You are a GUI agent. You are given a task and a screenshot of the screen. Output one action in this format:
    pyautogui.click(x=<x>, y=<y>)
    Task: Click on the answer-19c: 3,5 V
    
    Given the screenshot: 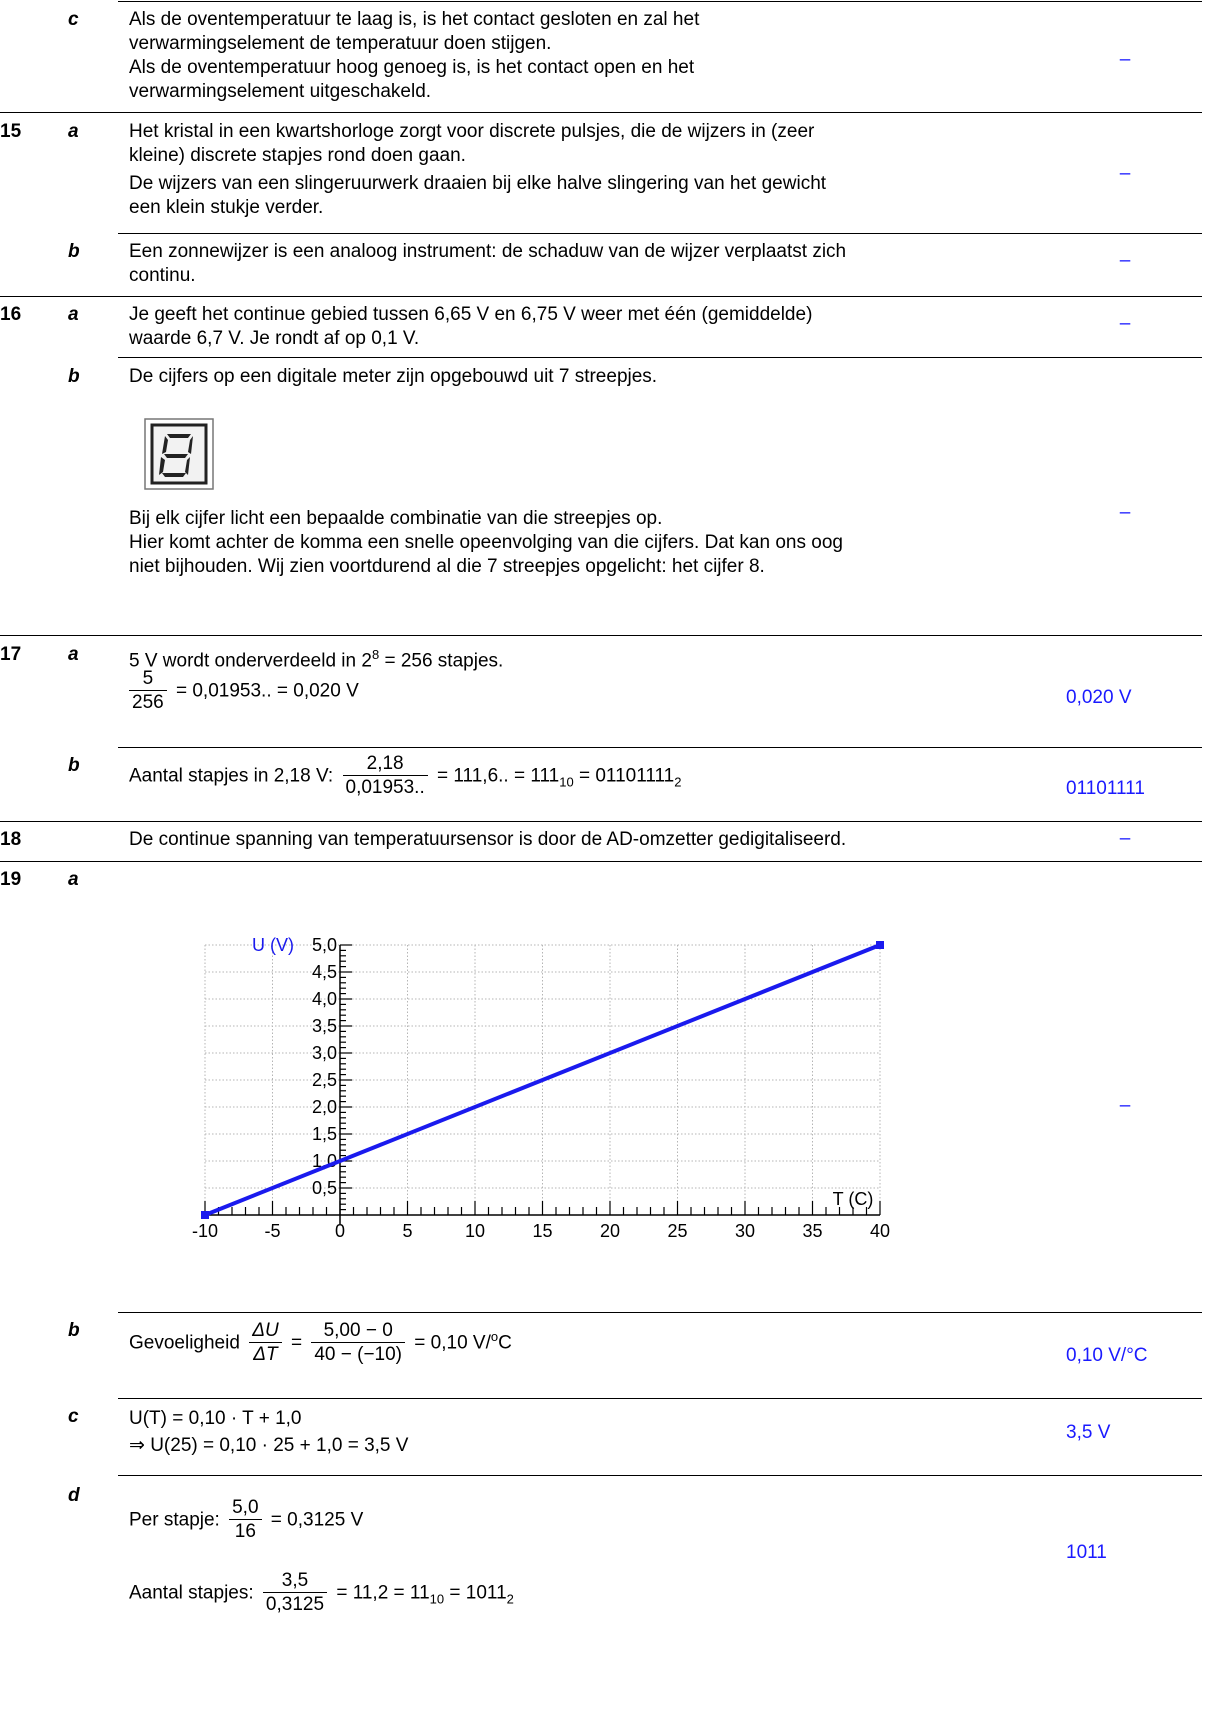 What is the action you would take?
    pyautogui.click(x=1088, y=1432)
    